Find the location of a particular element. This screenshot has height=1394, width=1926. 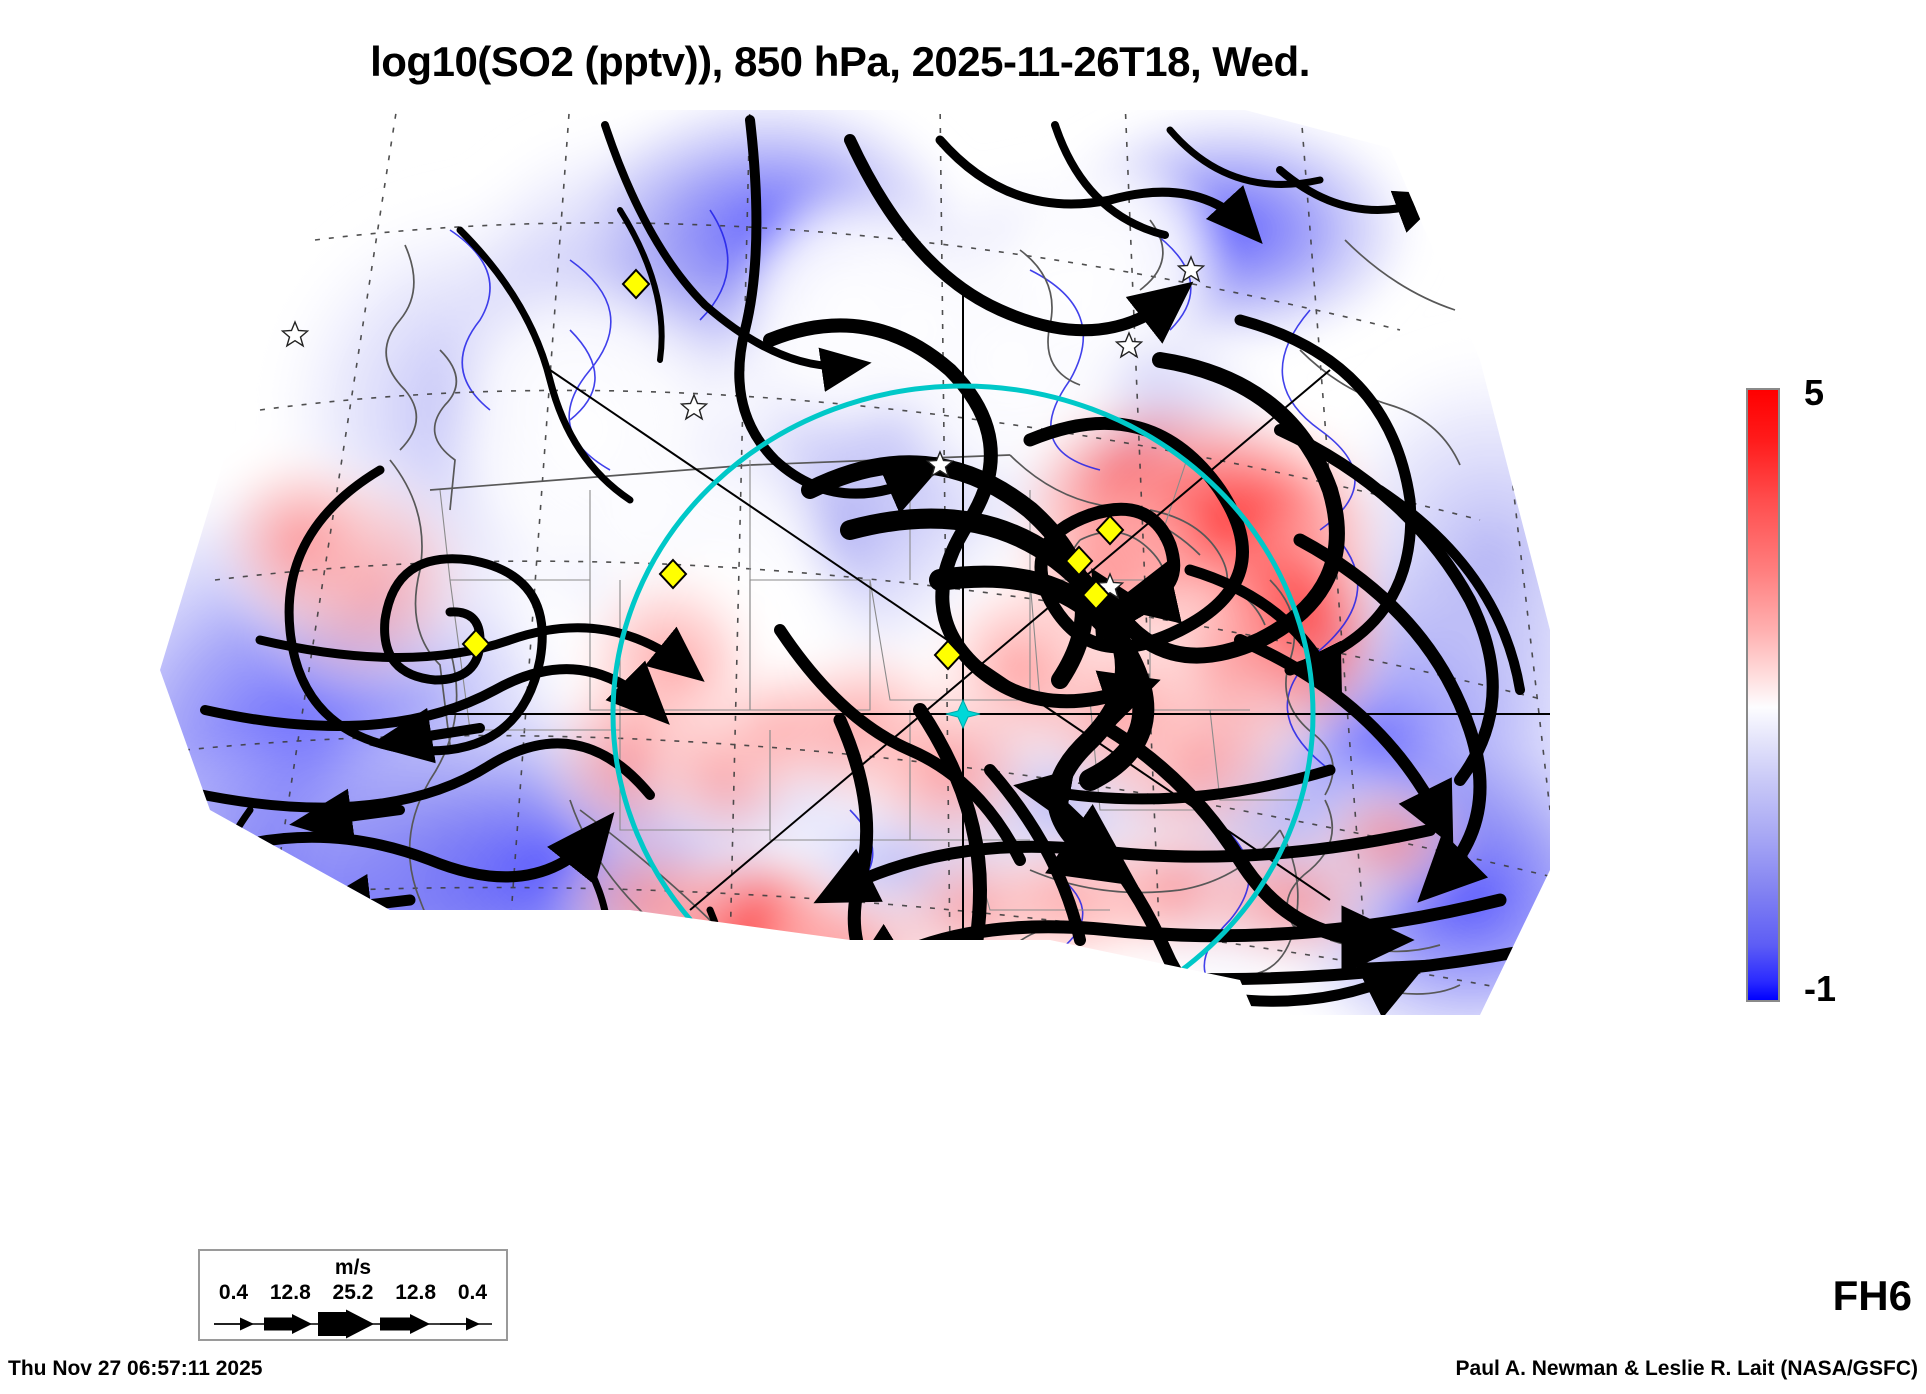

wind-value-4: 0.4 is located at coordinates (472, 1292).